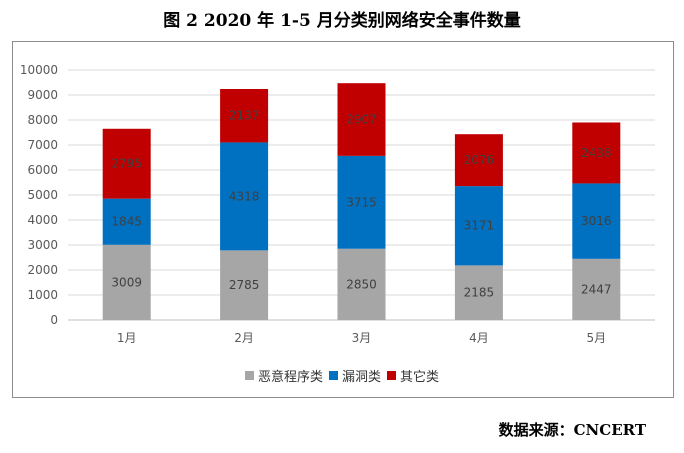 Image resolution: width=684 pixels, height=453 pixels. What do you see at coordinates (290, 377) in the screenshot?
I see `legend-label: 恶意程序类` at bounding box center [290, 377].